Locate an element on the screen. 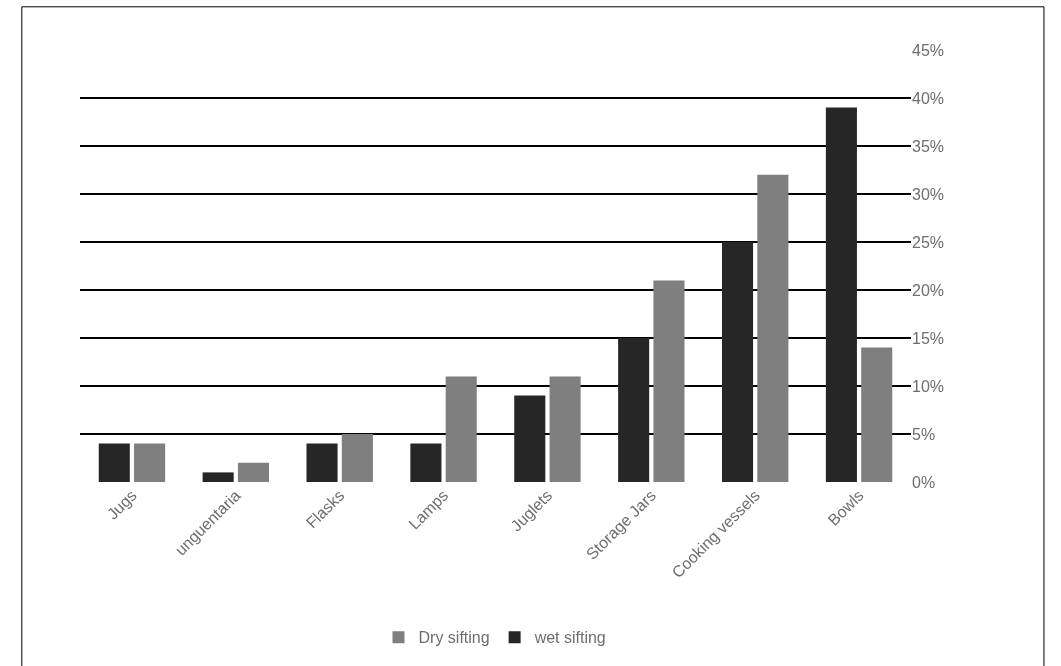 This screenshot has width=1061, height=666. legend-label: Dry sifting is located at coordinates (454, 638).